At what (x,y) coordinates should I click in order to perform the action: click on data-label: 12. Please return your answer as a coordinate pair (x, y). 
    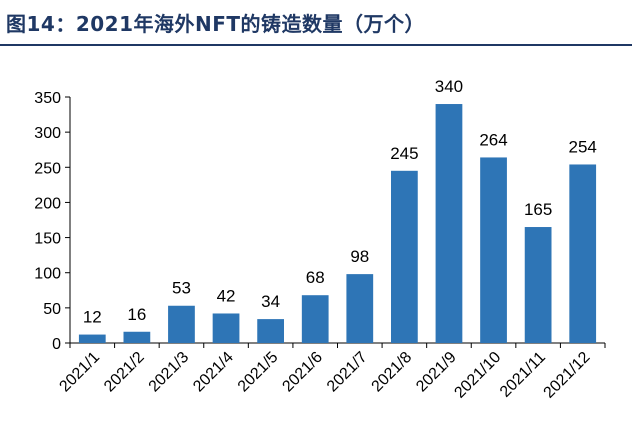
    Looking at the image, I should click on (92, 317).